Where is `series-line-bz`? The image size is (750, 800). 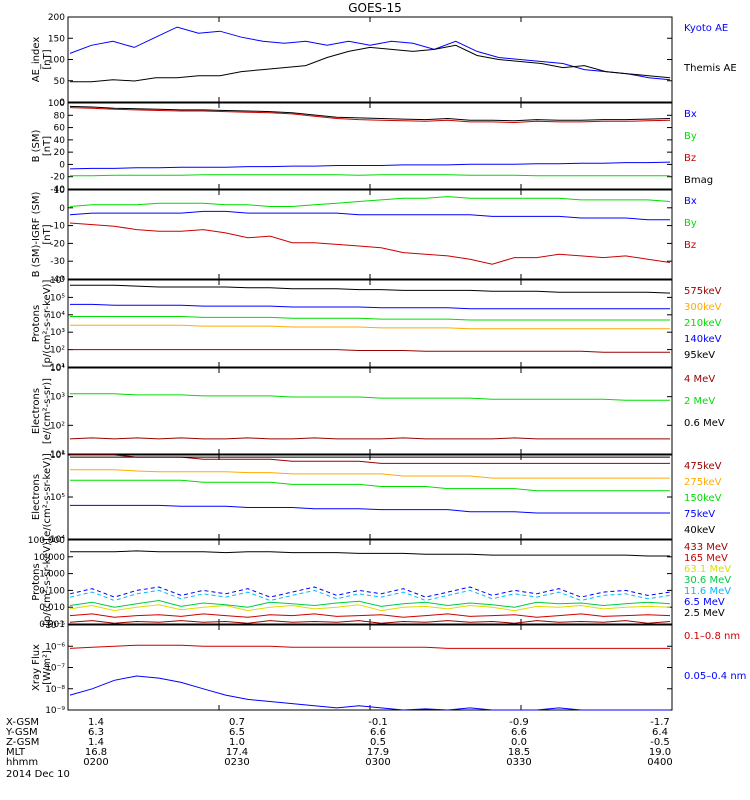
series-line-bz is located at coordinates (370, 115).